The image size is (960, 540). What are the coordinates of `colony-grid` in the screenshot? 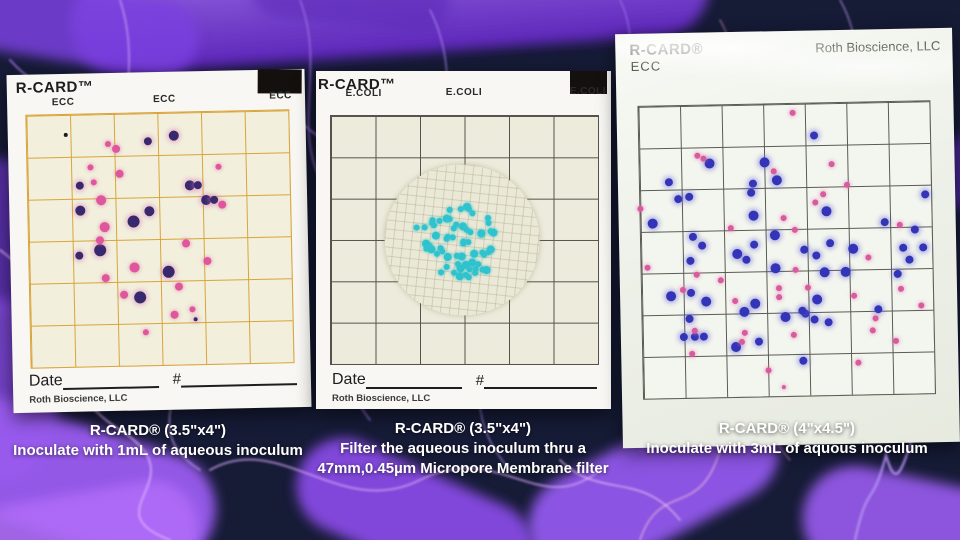 It's located at (464, 240).